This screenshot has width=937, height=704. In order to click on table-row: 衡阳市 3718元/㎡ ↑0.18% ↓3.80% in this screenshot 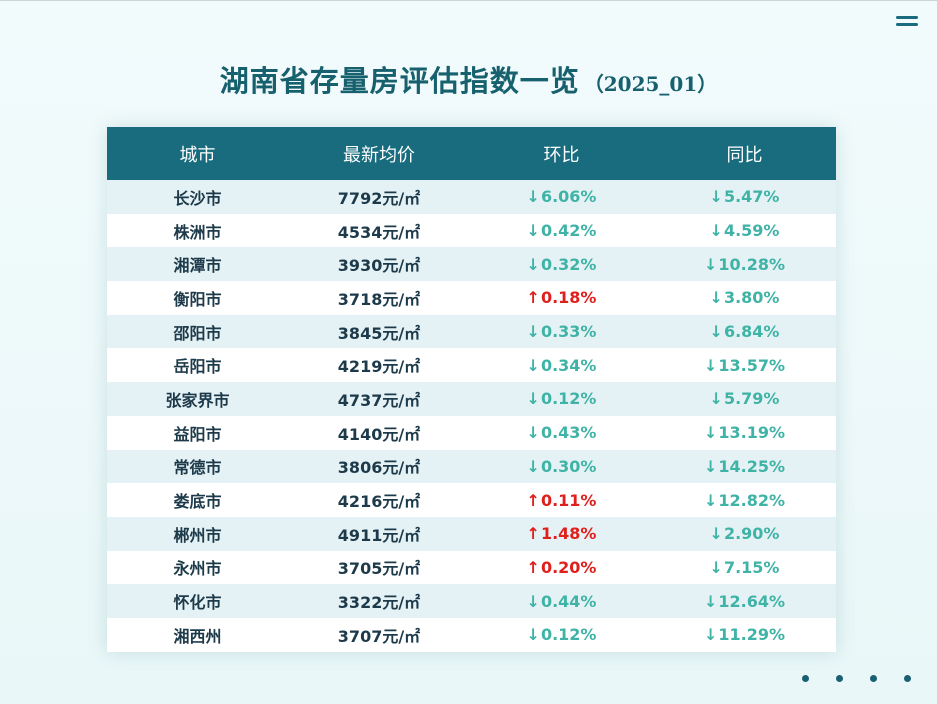, I will do `click(471, 298)`.